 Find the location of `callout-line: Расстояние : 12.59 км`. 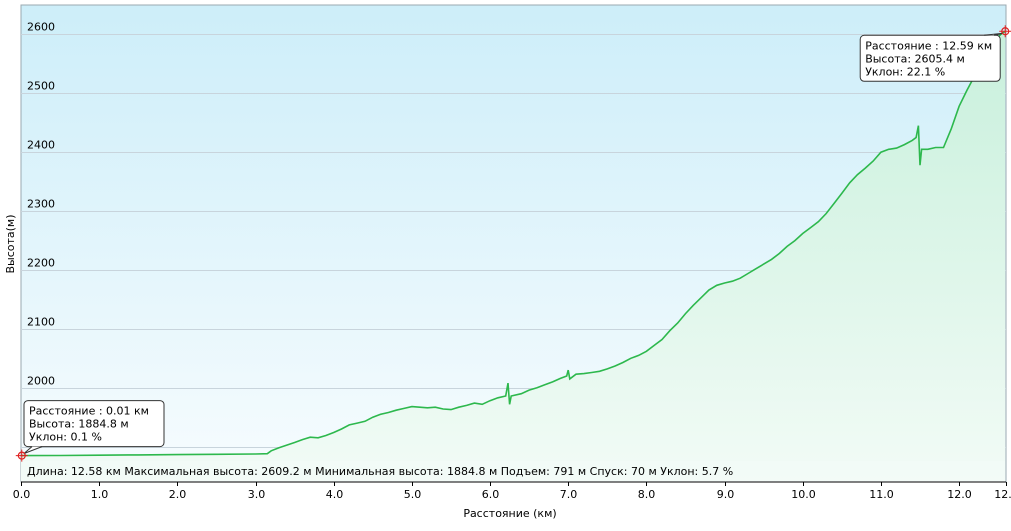

callout-line: Расстояние : 12.59 км is located at coordinates (928, 45).